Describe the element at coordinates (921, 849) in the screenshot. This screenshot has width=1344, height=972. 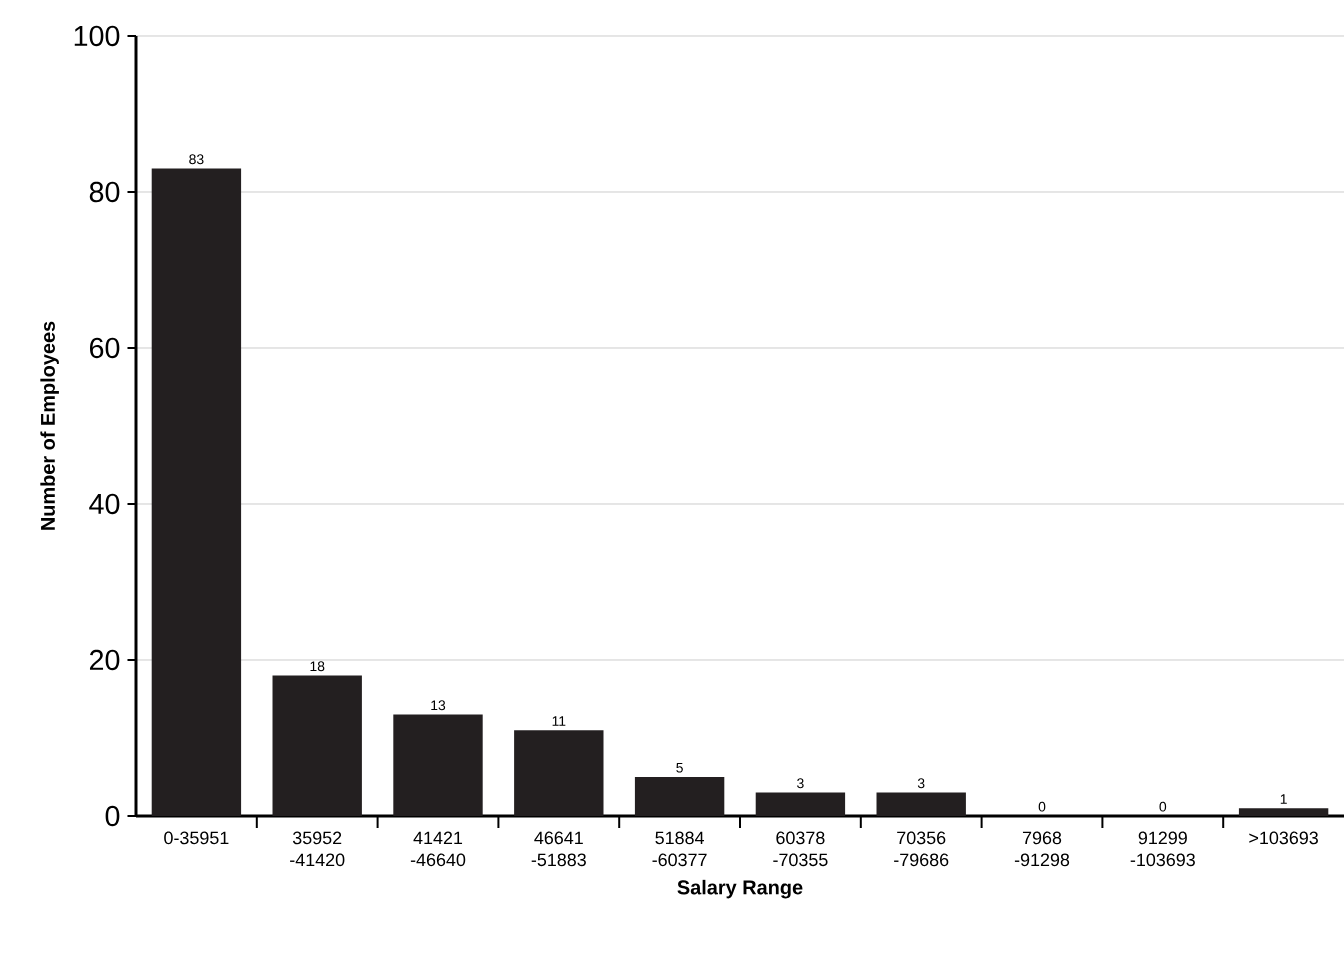
I see `x-tick-label: 70356 -79686` at that location.